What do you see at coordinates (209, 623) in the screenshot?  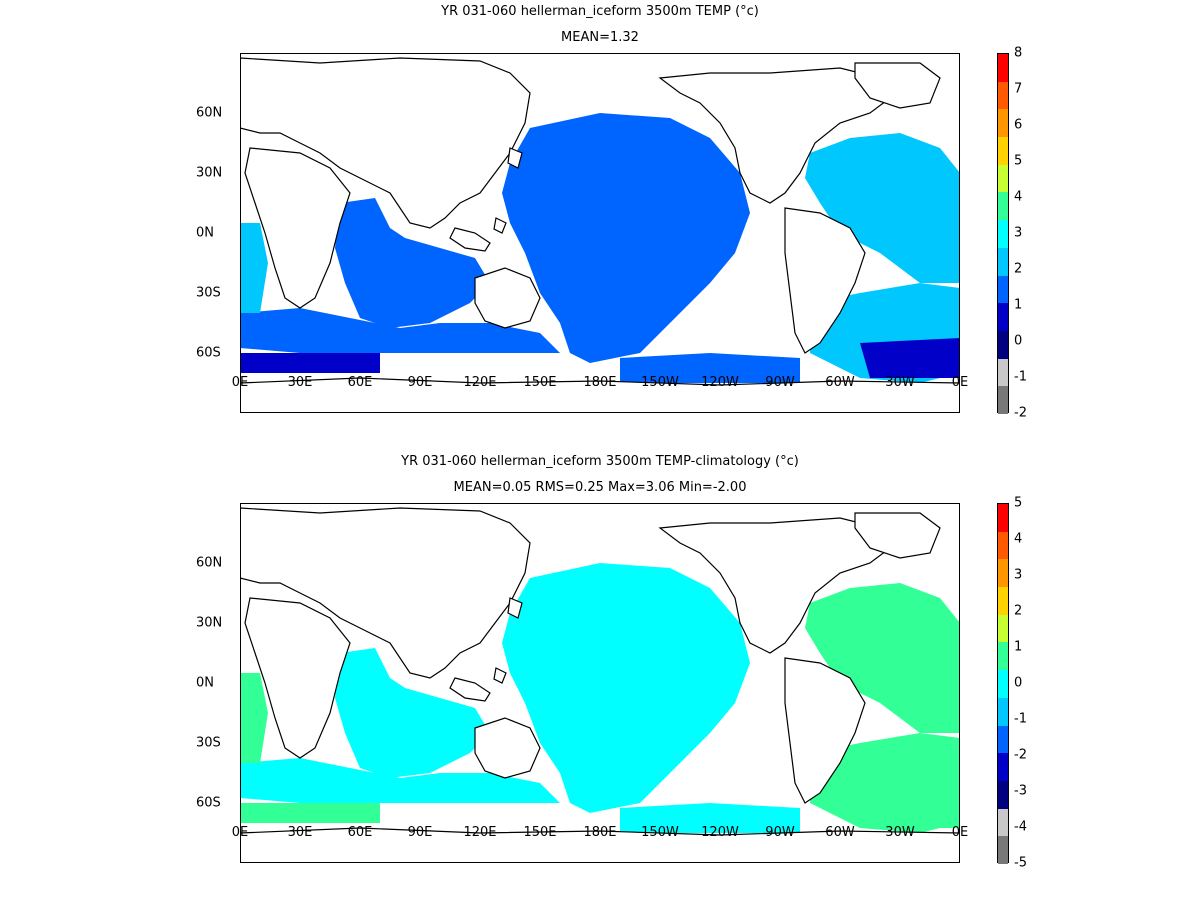 I see `y-tick-label: 30N` at bounding box center [209, 623].